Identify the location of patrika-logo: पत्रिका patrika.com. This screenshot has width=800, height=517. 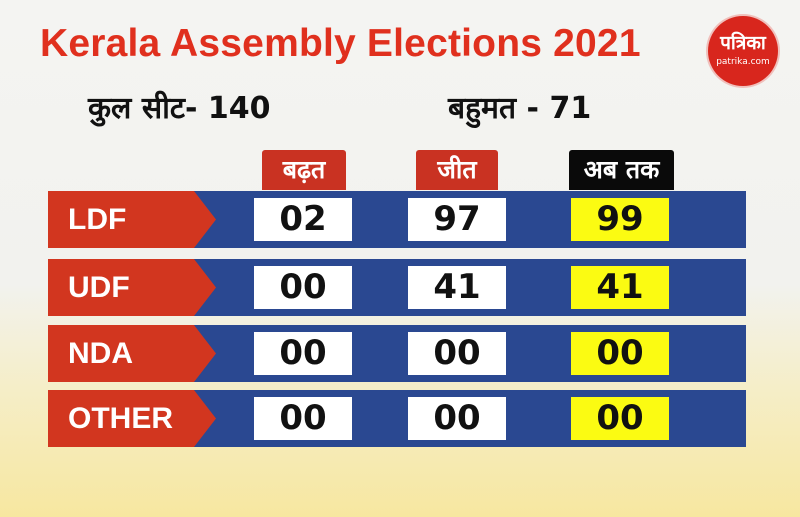
(743, 51).